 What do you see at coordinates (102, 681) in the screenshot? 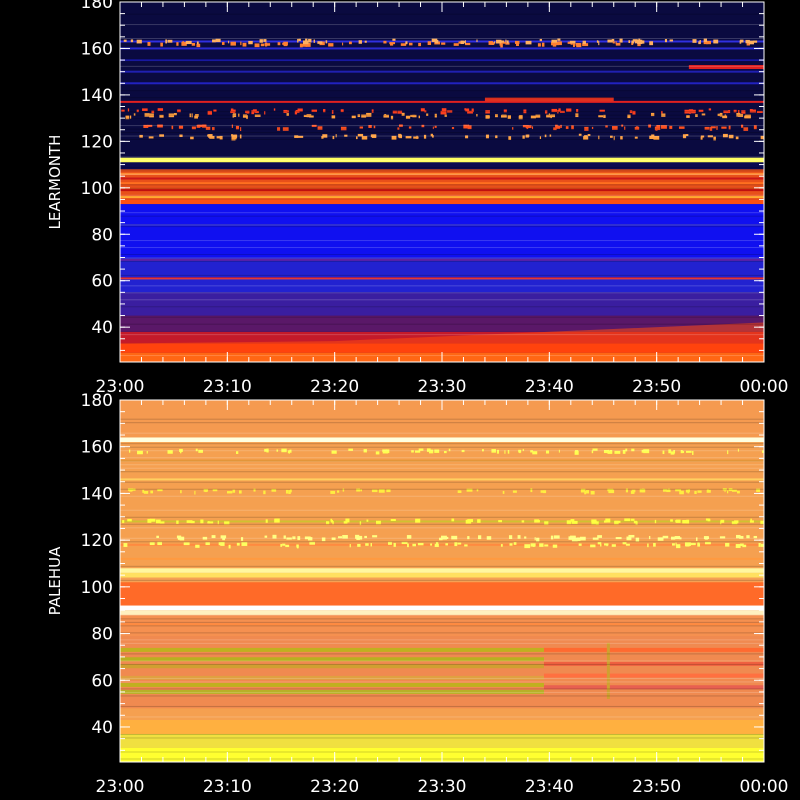
I see `y-tick-label: 60` at bounding box center [102, 681].